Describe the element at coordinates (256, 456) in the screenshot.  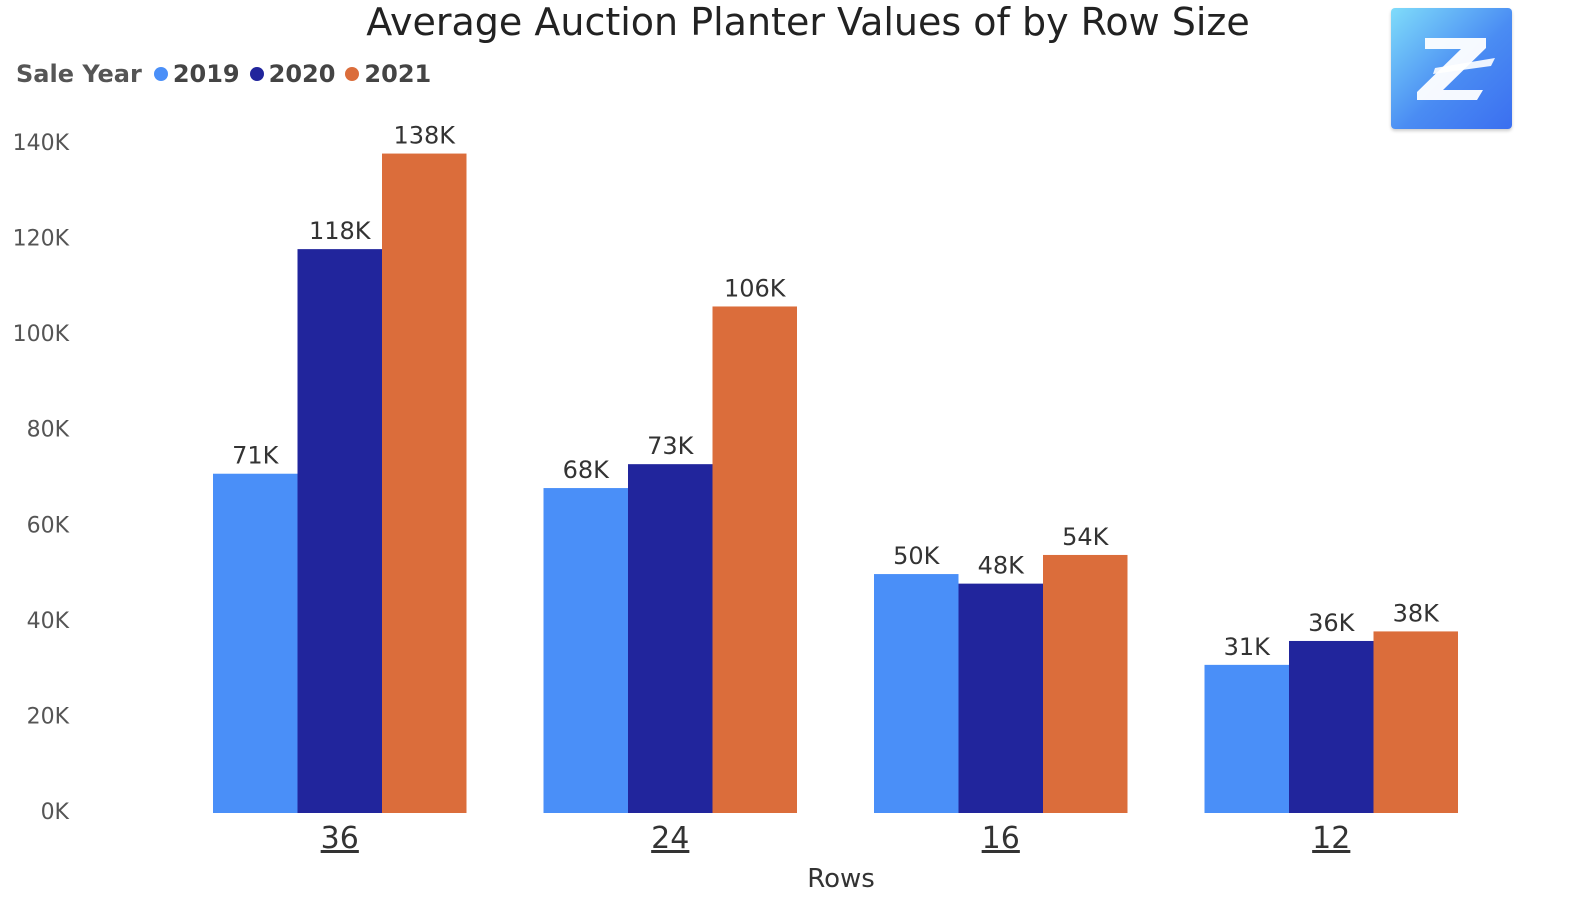
I see `data-label: 71K` at that location.